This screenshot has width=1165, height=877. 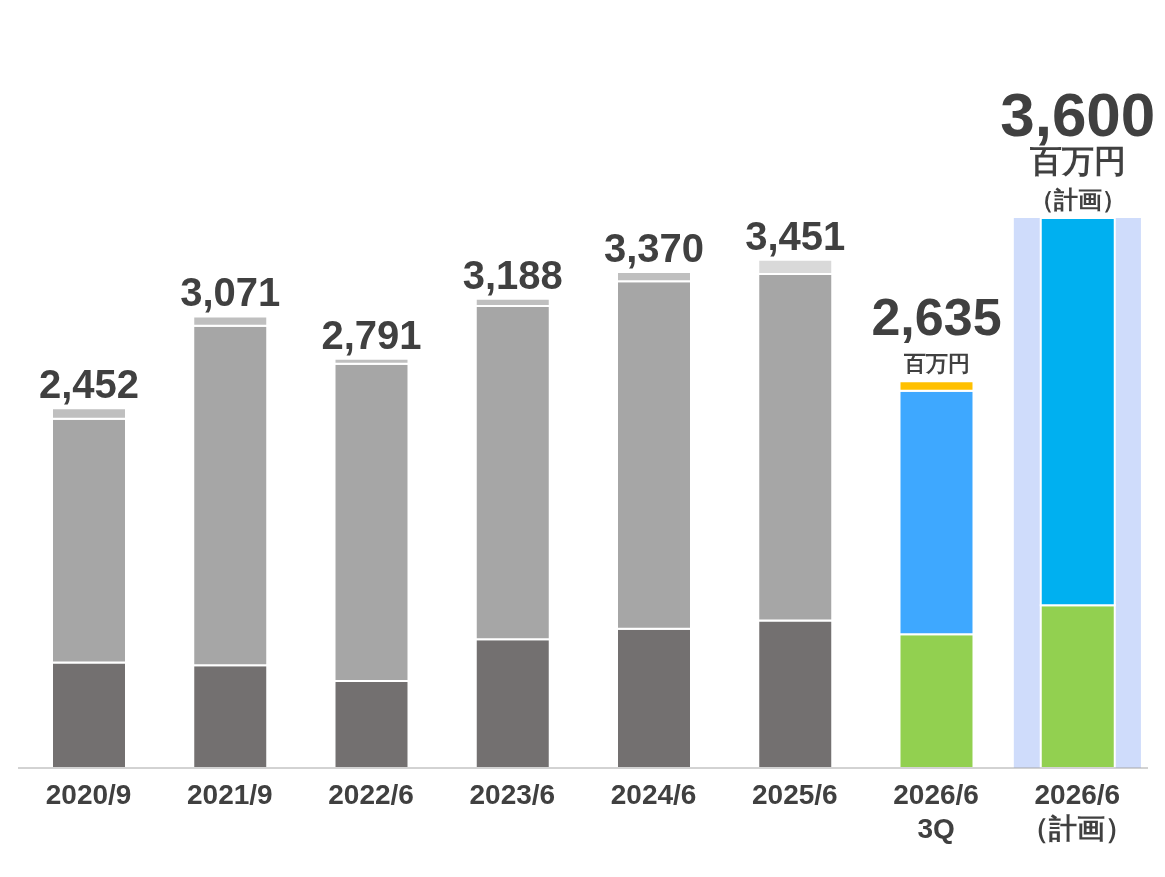 I want to click on x-tick-label: 2024/6, so click(x=653, y=794).